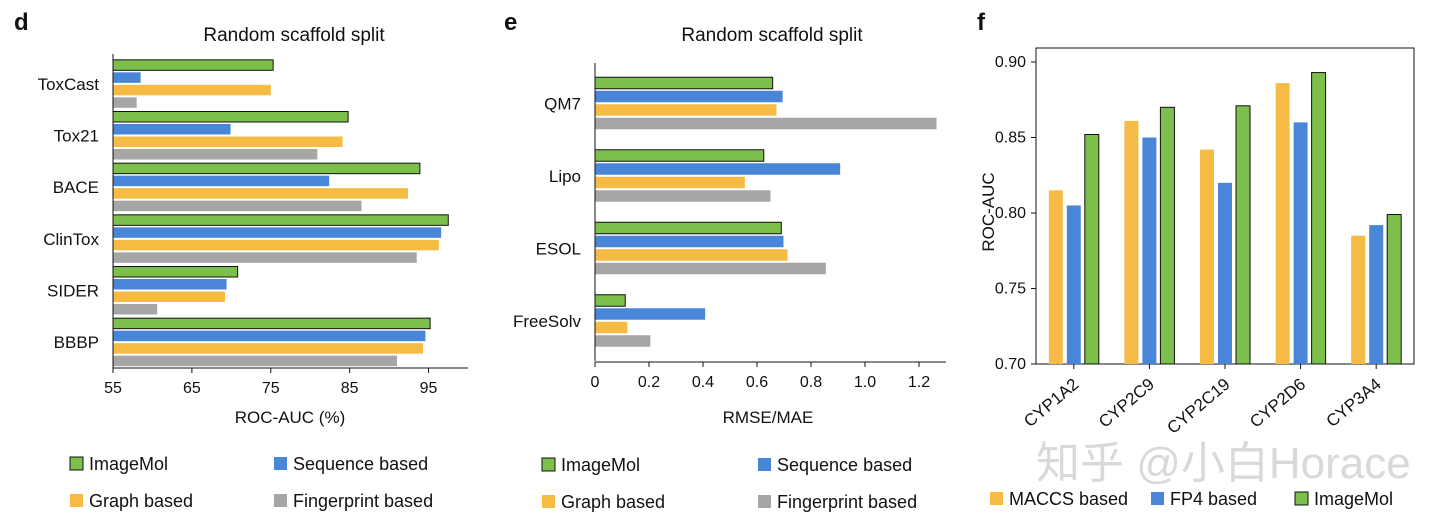 The image size is (1440, 523). Describe the element at coordinates (255, 361) in the screenshot. I see `bar-bbbp-fingerprint-based` at that location.